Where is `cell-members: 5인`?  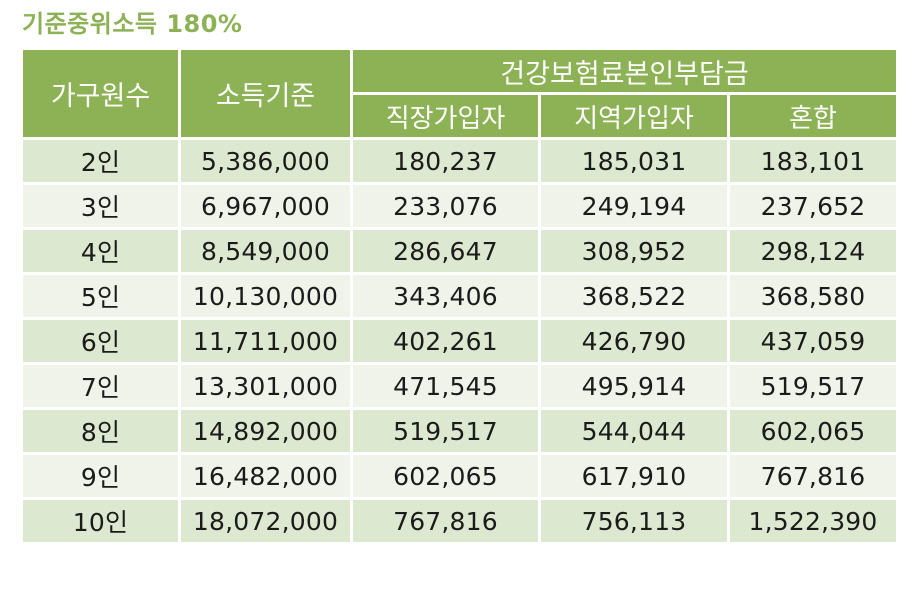
cell-members: 5인 is located at coordinates (100, 296).